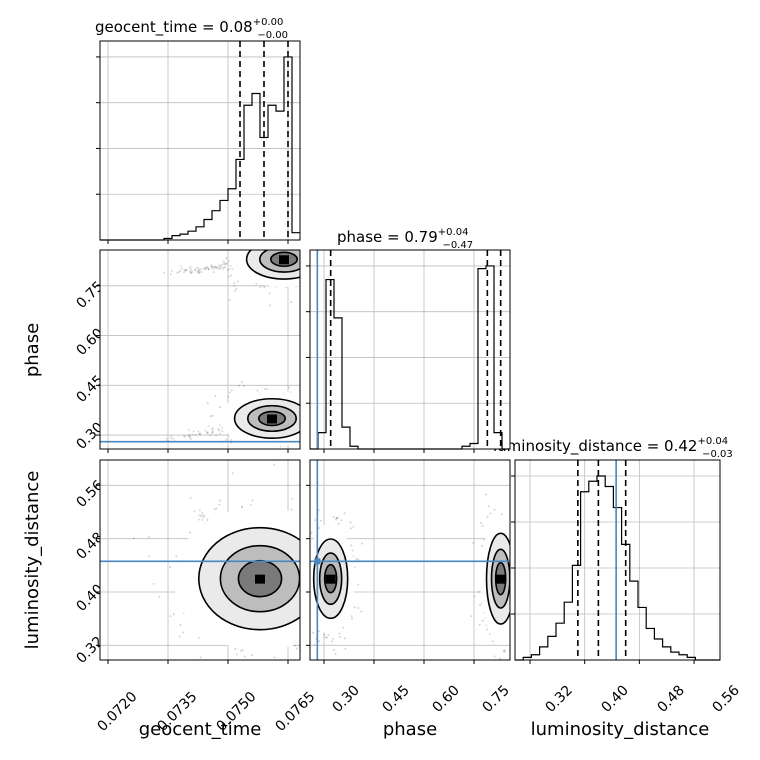 Image resolution: width=760 pixels, height=760 pixels. Describe the element at coordinates (346, 698) in the screenshot. I see `xtick-label: 0.30` at that location.